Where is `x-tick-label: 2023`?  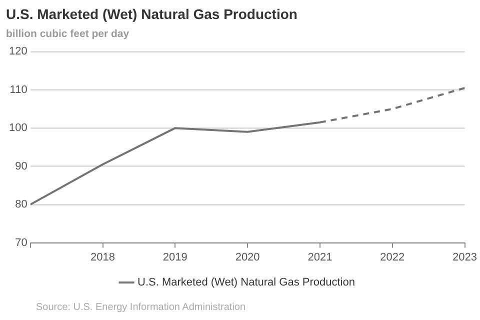 x-tick-label: 2023 is located at coordinates (465, 257).